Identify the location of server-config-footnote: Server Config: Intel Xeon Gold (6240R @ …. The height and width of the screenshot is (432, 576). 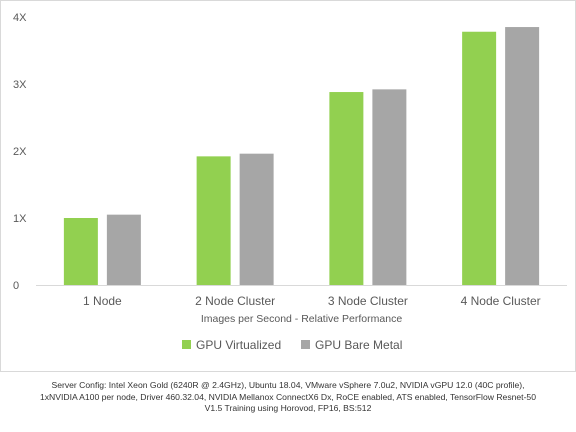
(288, 397).